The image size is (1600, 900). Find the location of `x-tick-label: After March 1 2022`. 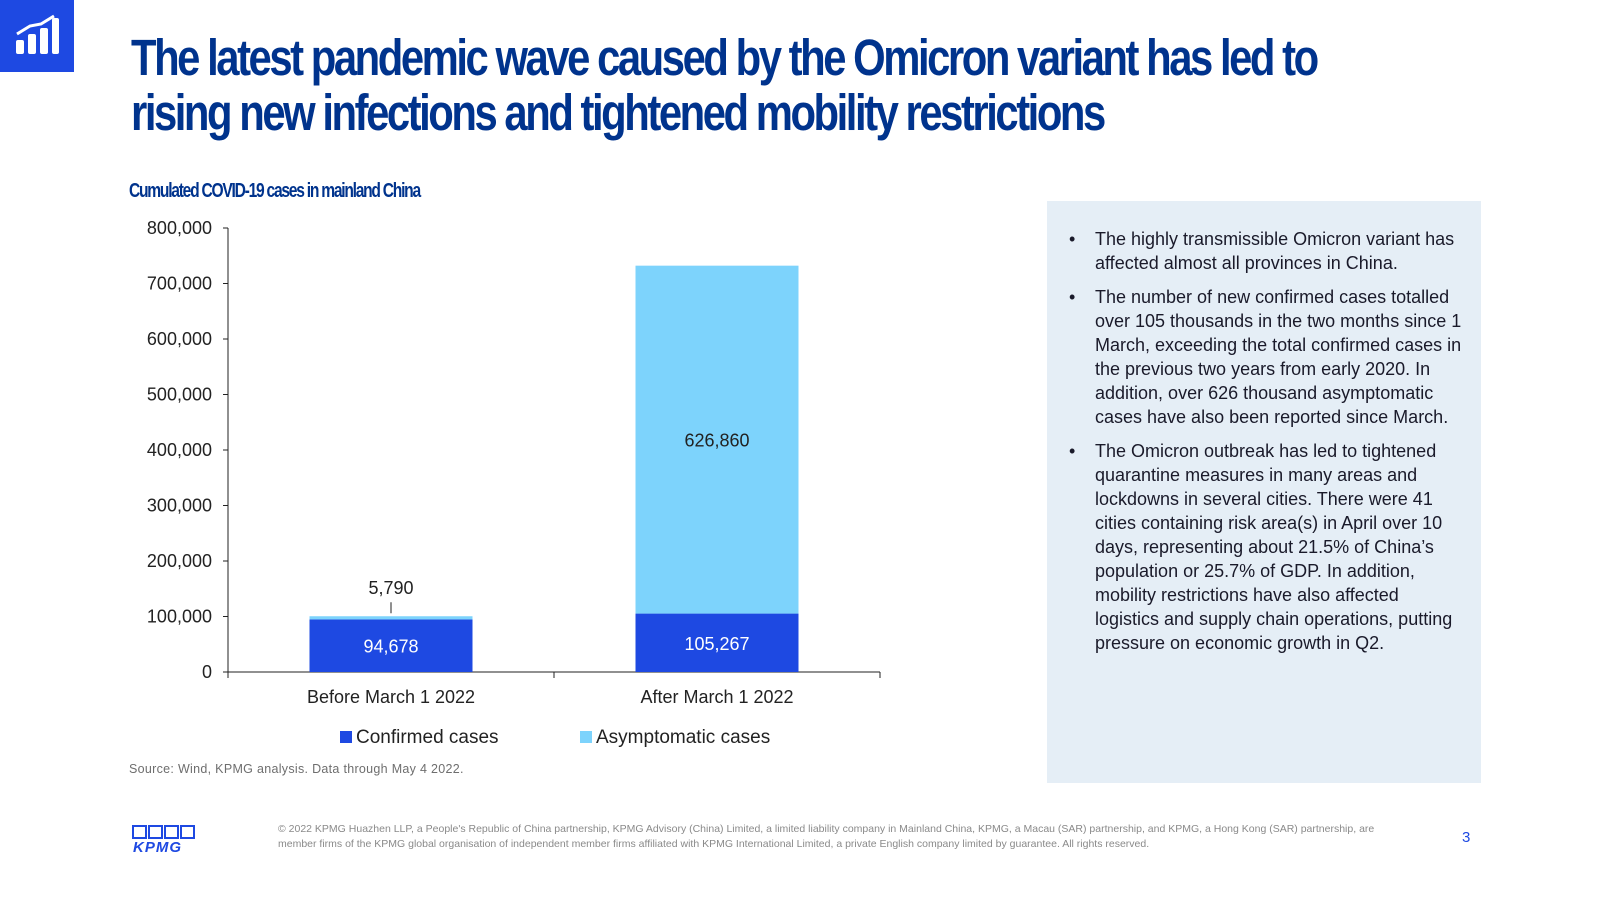

x-tick-label: After March 1 2022 is located at coordinates (716, 697).